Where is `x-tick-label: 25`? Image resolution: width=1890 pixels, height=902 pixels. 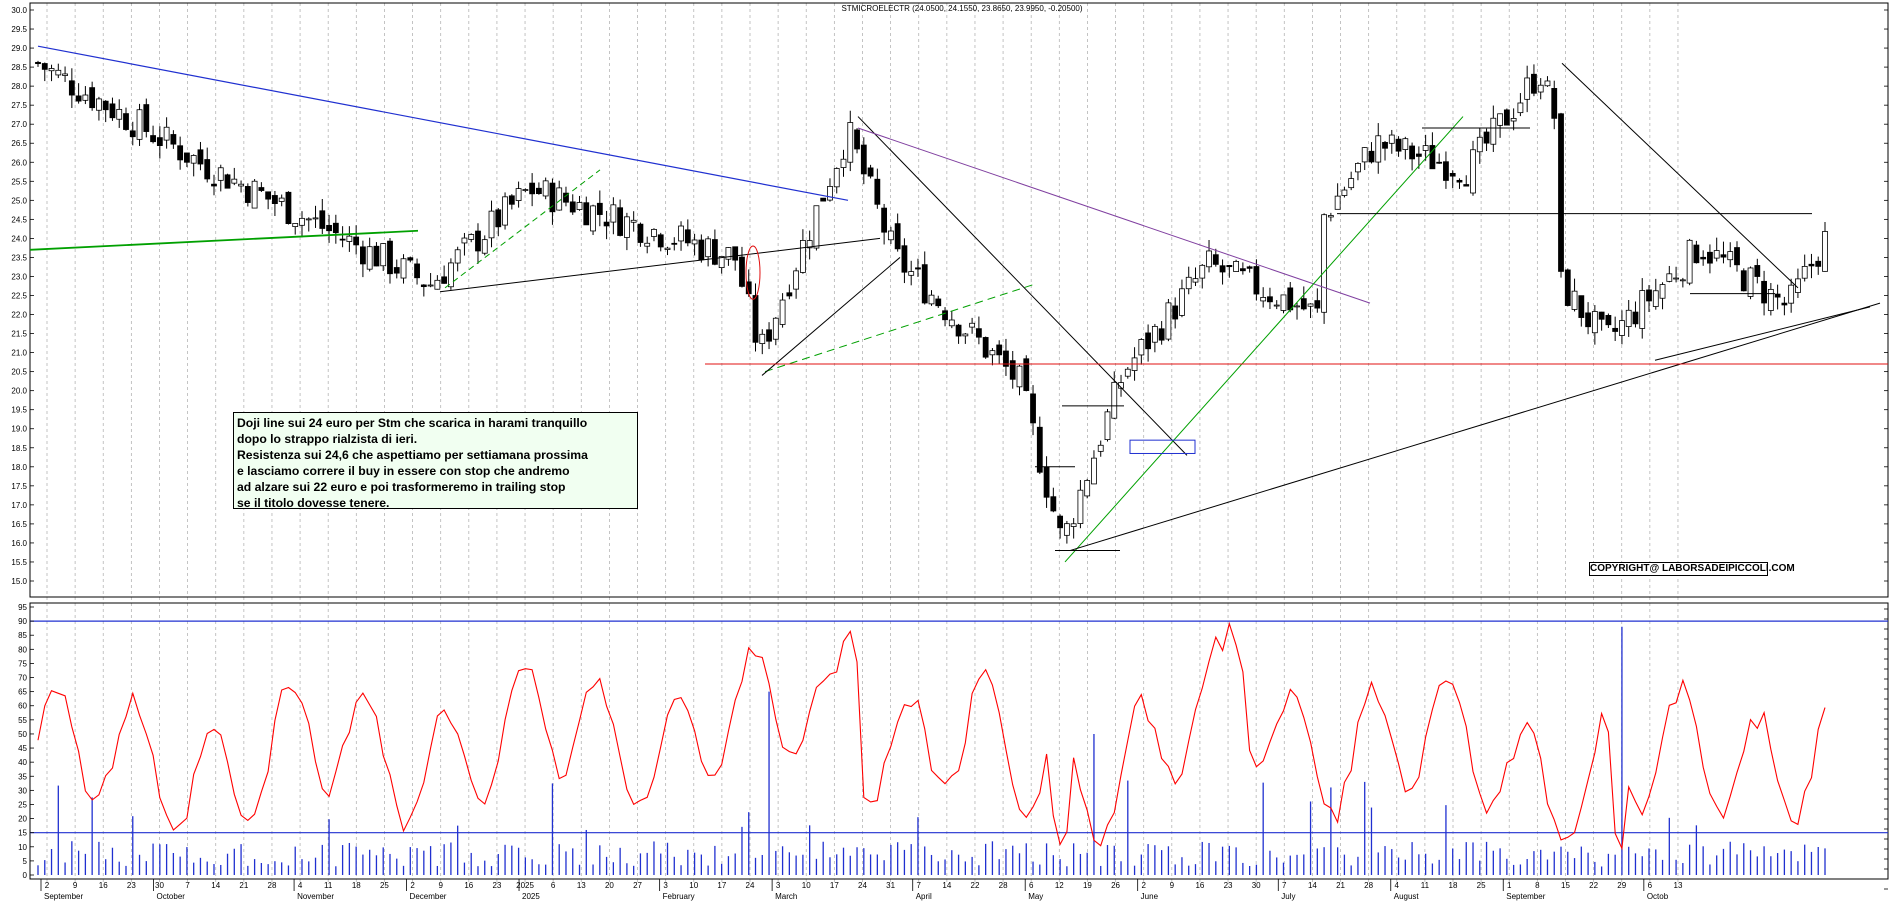 x-tick-label: 25 is located at coordinates (384, 885).